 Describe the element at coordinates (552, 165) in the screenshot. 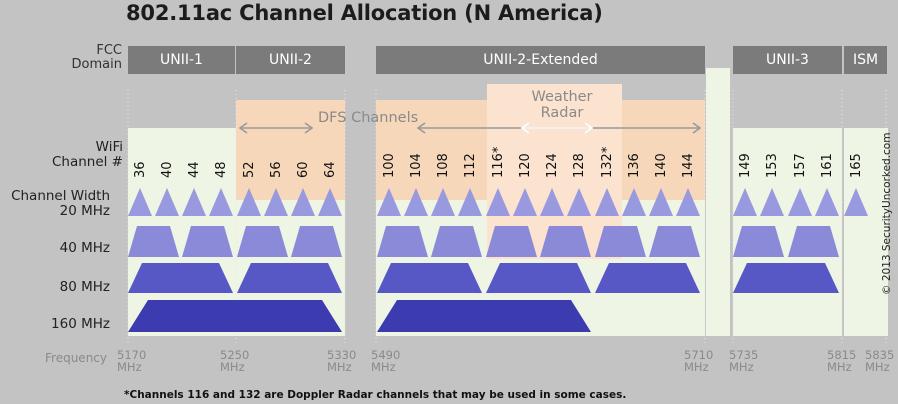

I see `channel-number: 124` at that location.